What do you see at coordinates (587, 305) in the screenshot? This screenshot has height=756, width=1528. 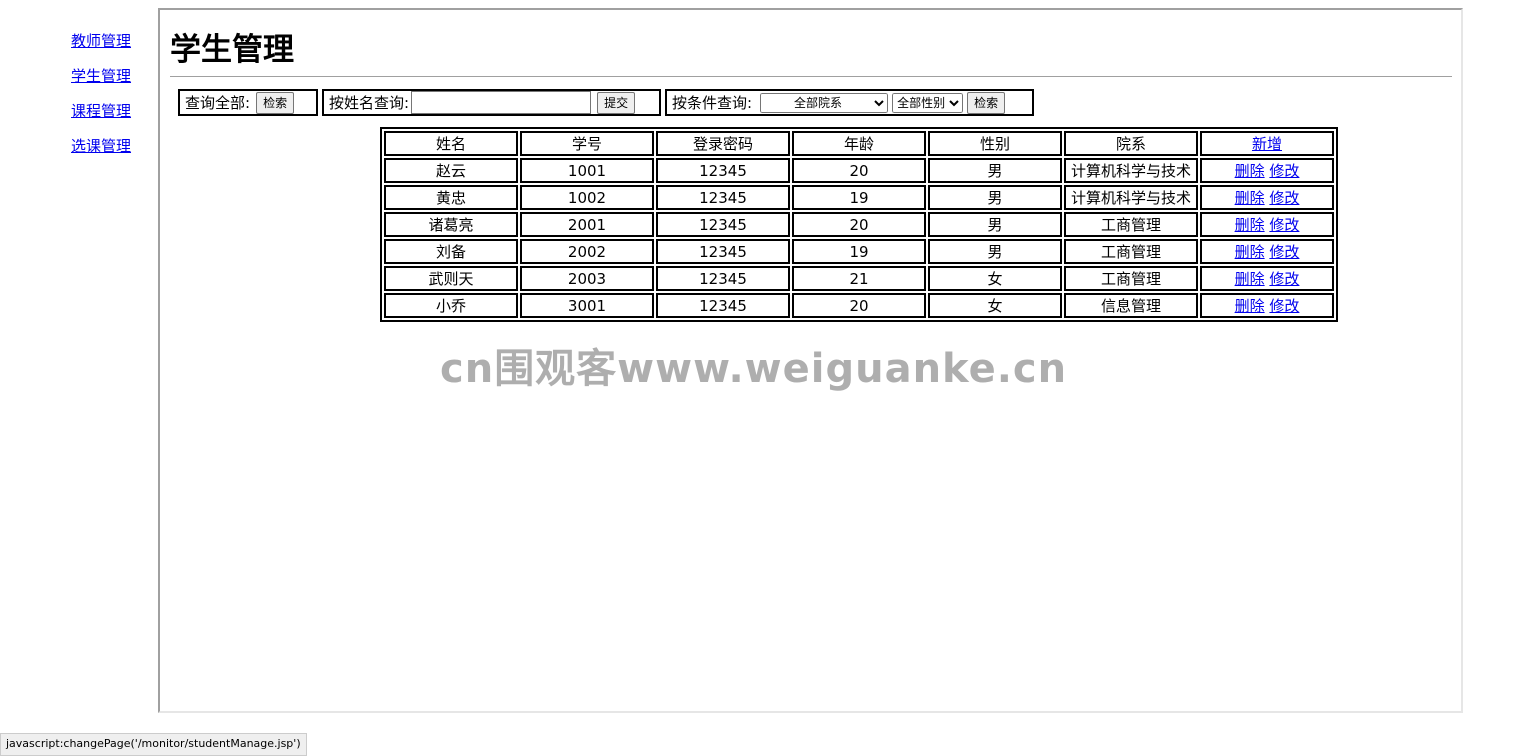 I see `cell-id: 3001` at bounding box center [587, 305].